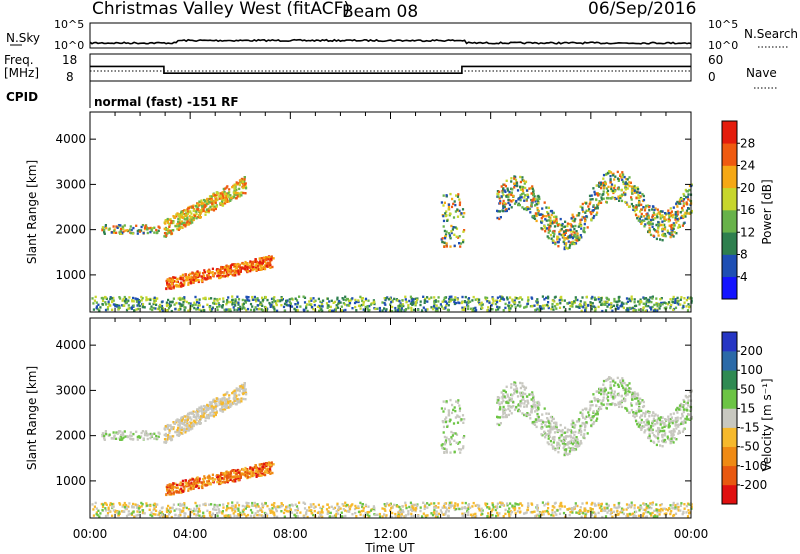 Image resolution: width=800 pixels, height=554 pixels. What do you see at coordinates (729, 154) in the screenshot?
I see `colorbar-swatch` at bounding box center [729, 154].